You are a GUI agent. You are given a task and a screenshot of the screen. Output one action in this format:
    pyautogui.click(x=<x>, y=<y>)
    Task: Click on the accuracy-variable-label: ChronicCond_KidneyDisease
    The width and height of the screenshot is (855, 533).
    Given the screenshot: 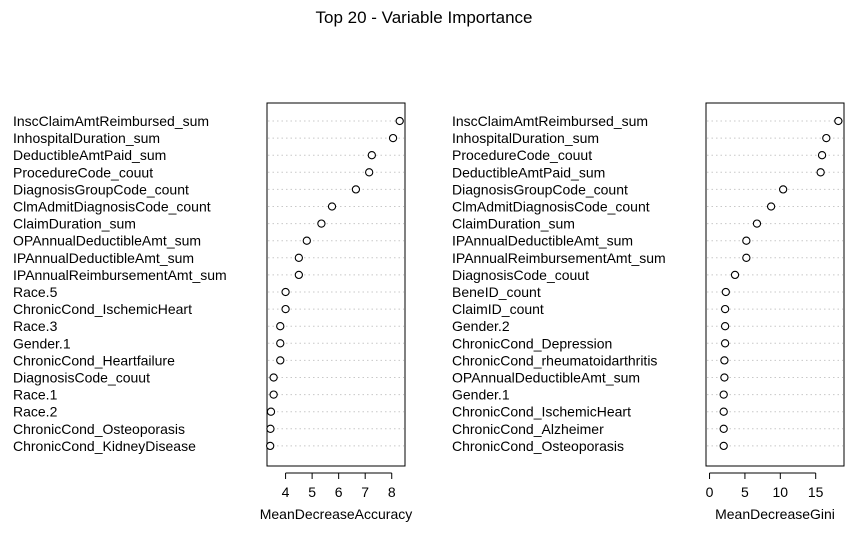 What is the action you would take?
    pyautogui.click(x=104, y=446)
    